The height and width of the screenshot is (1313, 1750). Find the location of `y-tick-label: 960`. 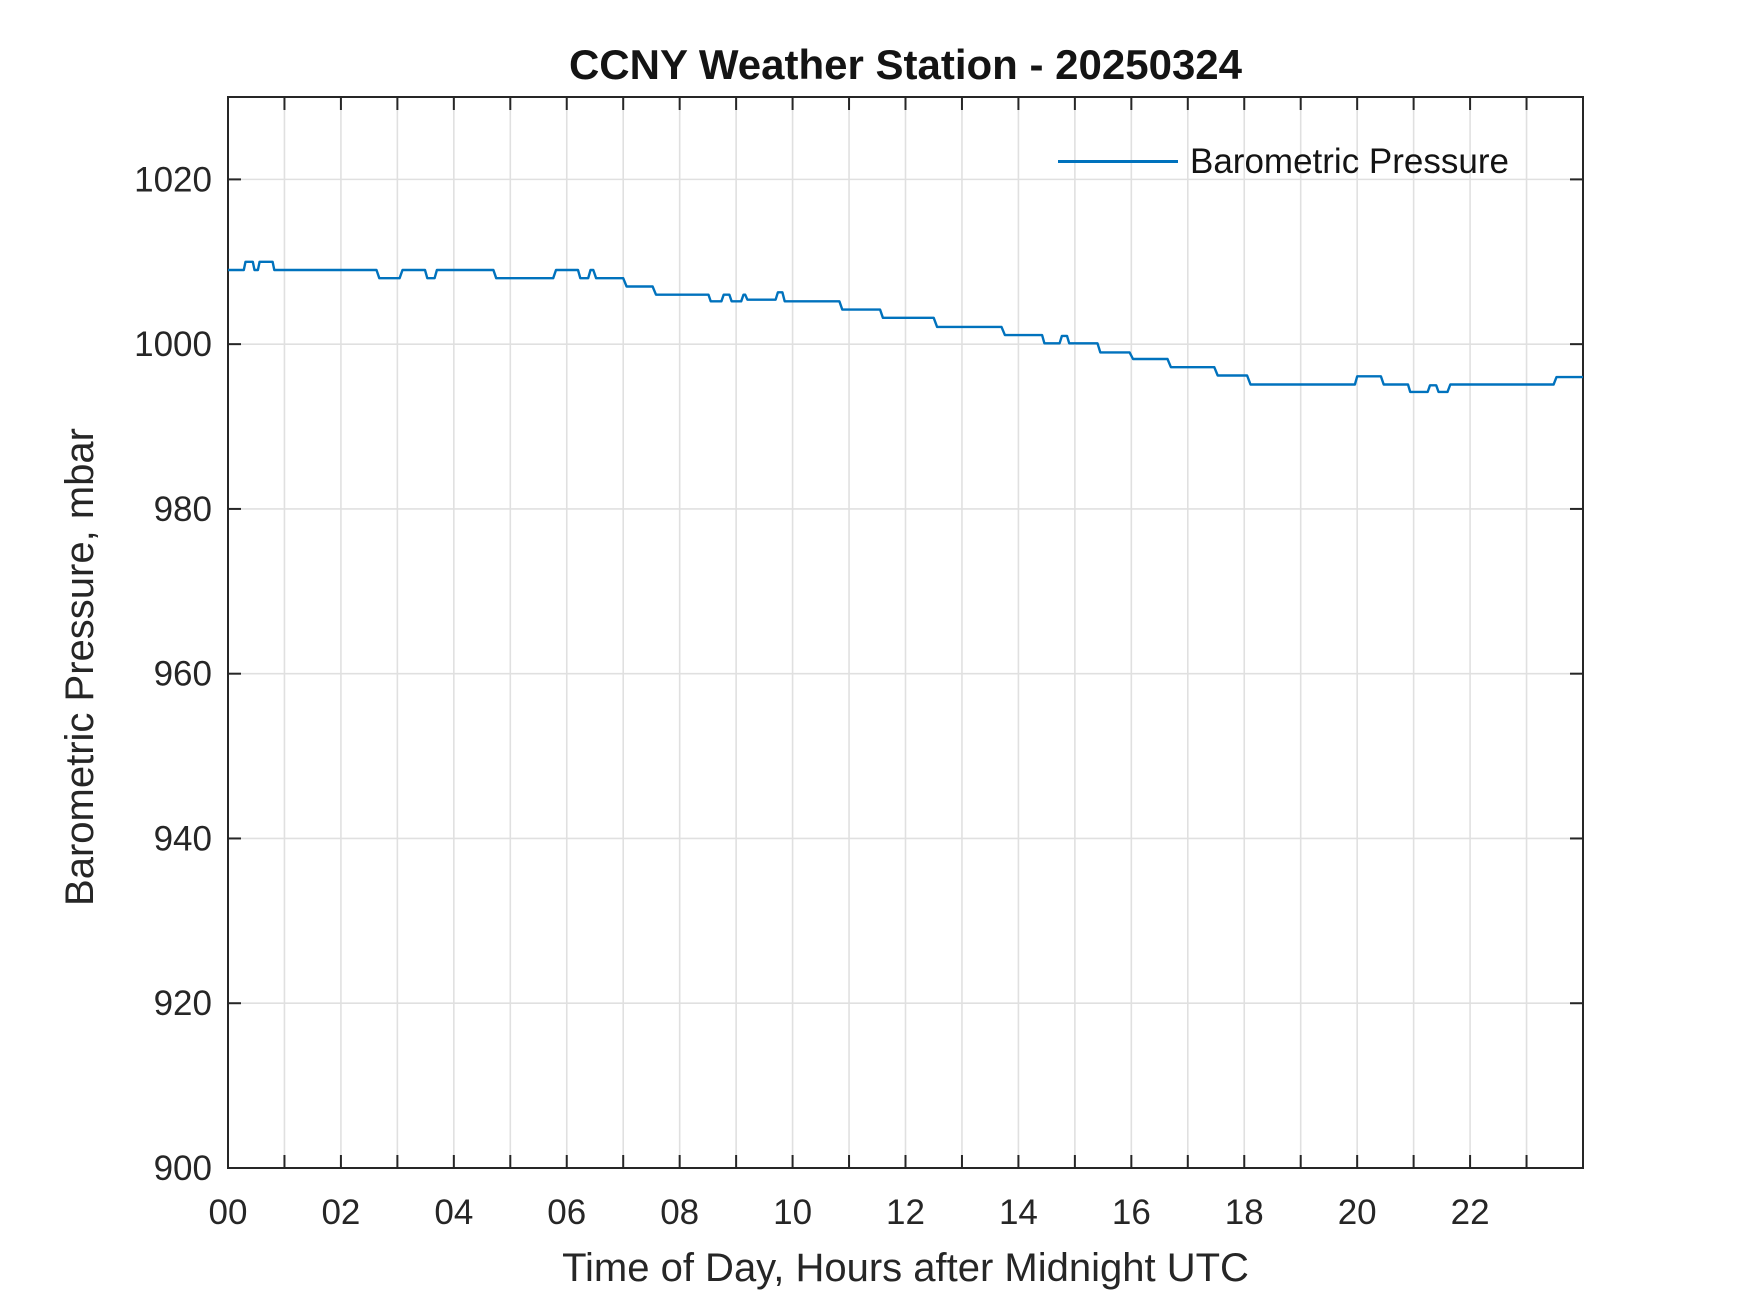

y-tick-label: 960 is located at coordinates (183, 674).